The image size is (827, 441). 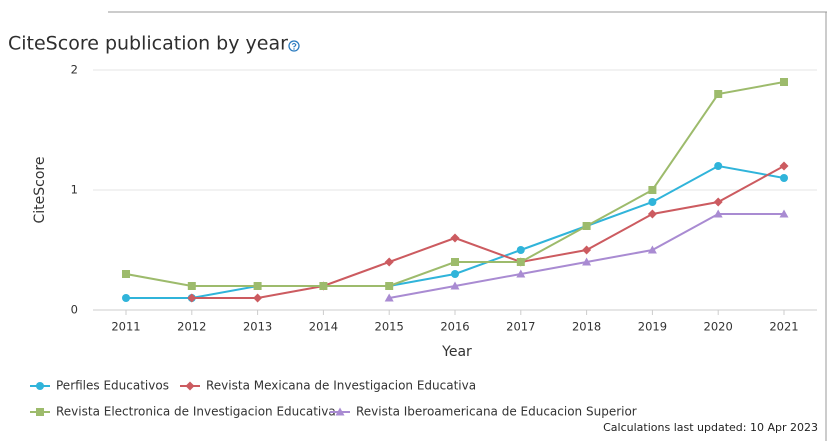 I want to click on y-tick-label: 1, so click(x=74, y=190).